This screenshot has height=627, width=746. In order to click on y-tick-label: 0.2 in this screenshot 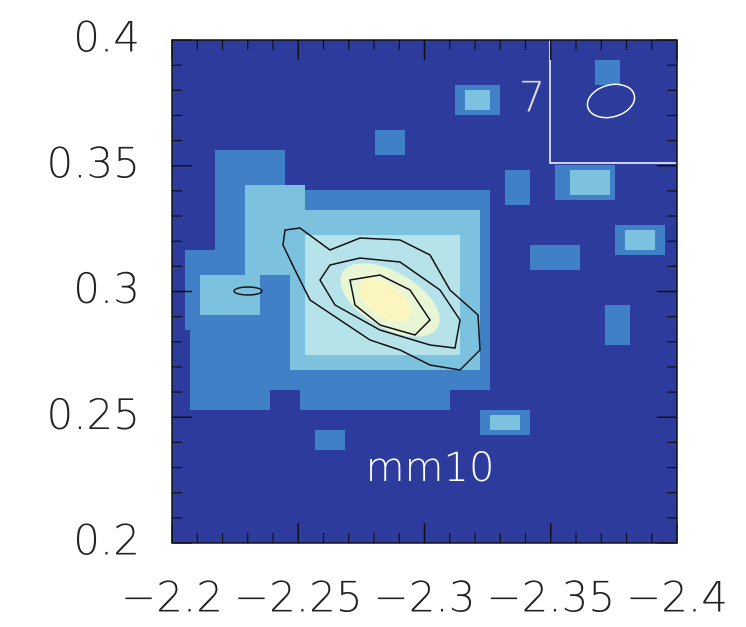, I will do `click(106, 540)`.